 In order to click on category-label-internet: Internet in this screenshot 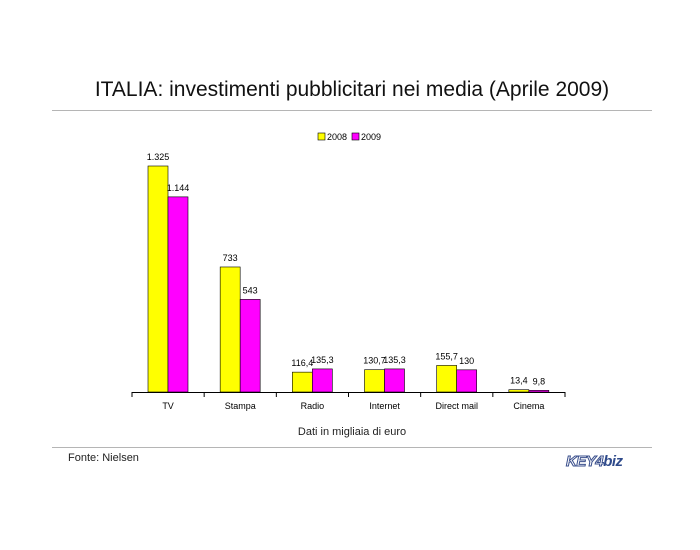, I will do `click(384, 406)`.